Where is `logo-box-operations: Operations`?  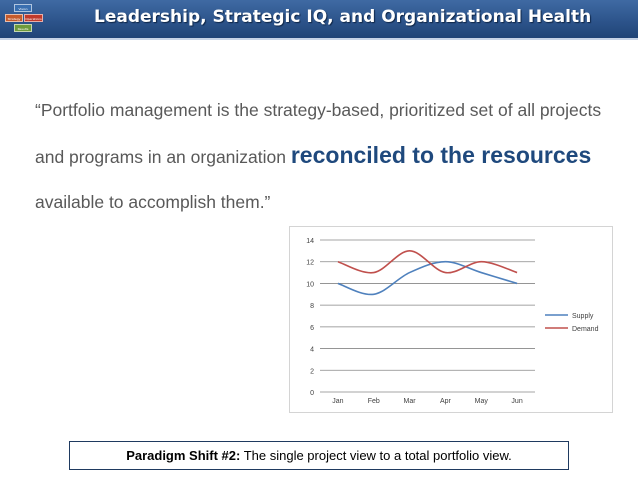
logo-box-operations: Operations is located at coordinates (33, 18).